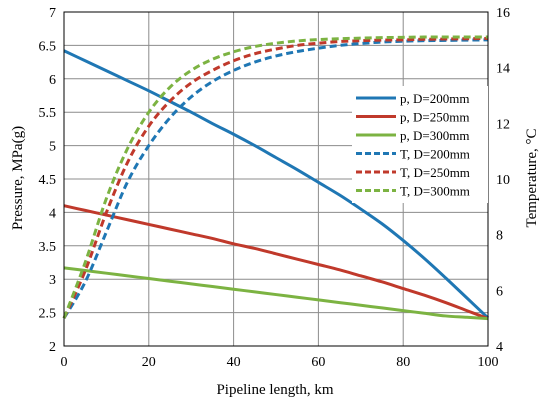 This screenshot has height=404, width=550. Describe the element at coordinates (499, 347) in the screenshot. I see `y-right-tick-label: 4` at that location.